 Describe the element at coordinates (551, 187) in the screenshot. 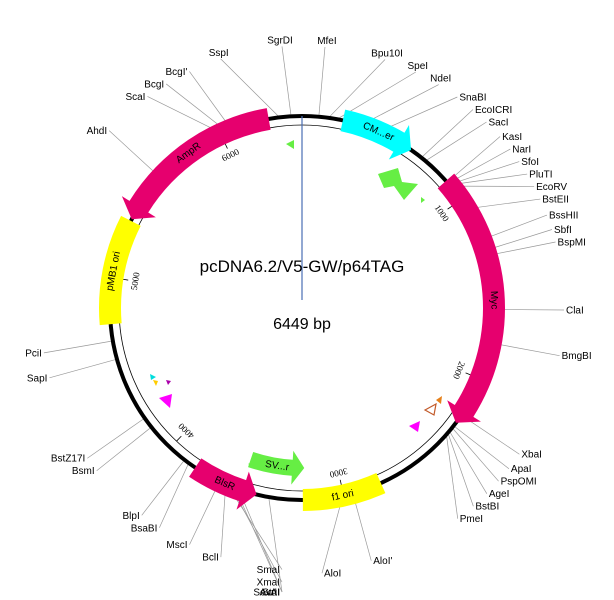

I see `site-ecorv: EcoRV` at that location.